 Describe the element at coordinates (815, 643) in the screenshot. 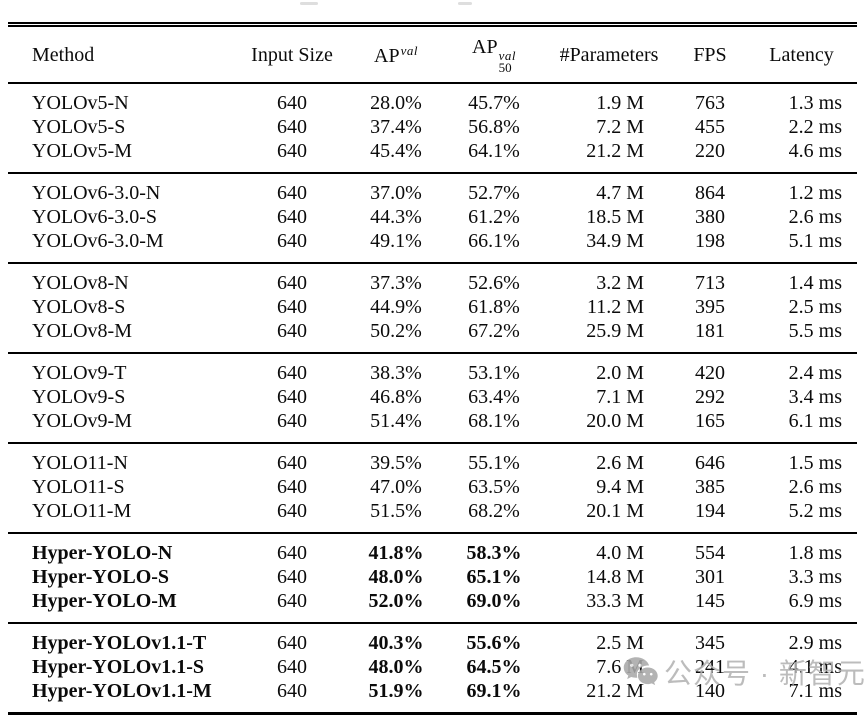

I see `latency-cell: 2.9 ms` at that location.